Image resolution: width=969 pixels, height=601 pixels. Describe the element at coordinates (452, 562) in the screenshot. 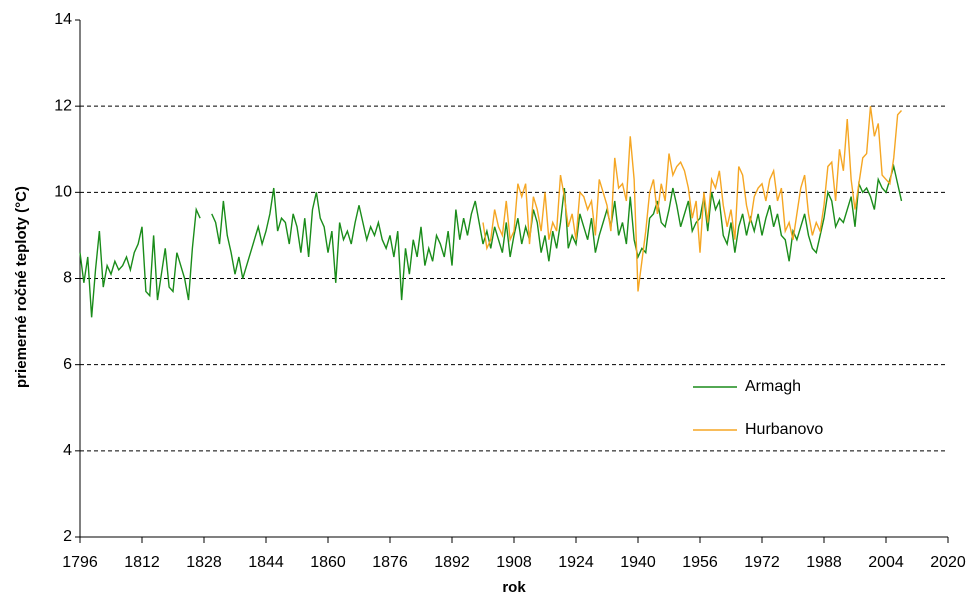

I see `x-tick-label: 1892` at that location.